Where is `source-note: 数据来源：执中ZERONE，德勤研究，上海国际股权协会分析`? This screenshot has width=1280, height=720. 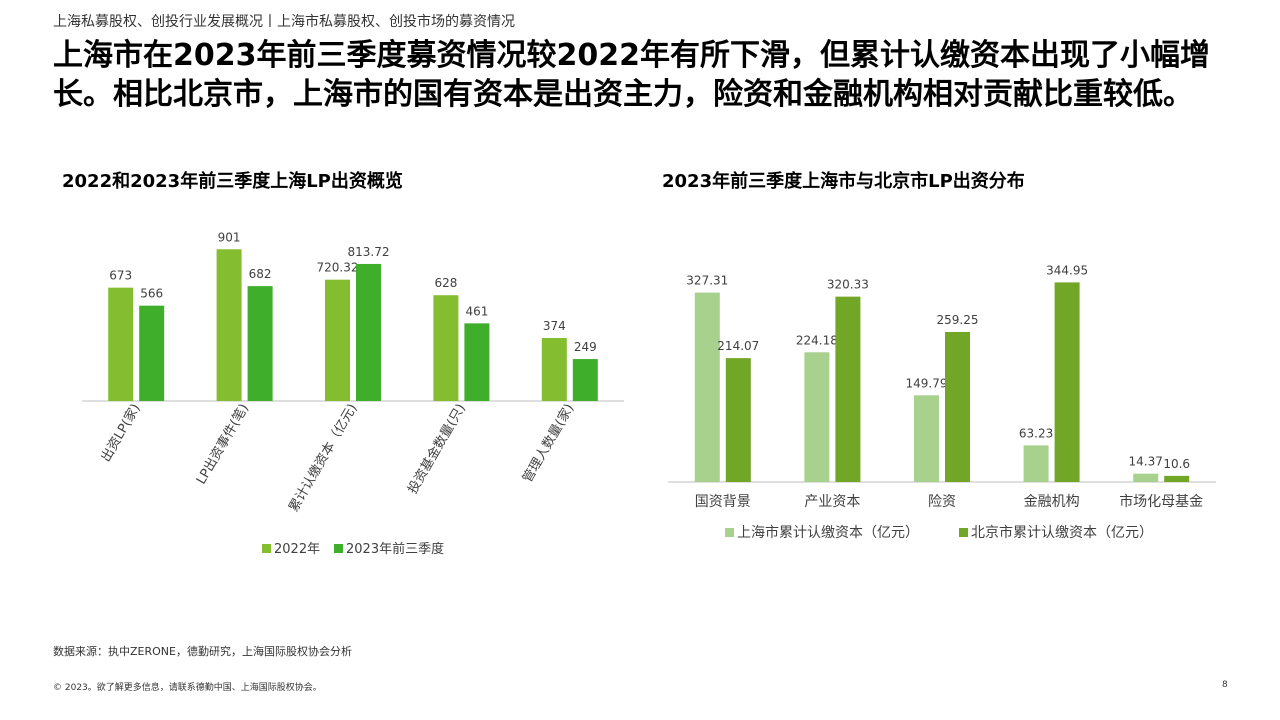
source-note: 数据来源：执中ZERONE，德勤研究，上海国际股权协会分析 is located at coordinates (202, 651).